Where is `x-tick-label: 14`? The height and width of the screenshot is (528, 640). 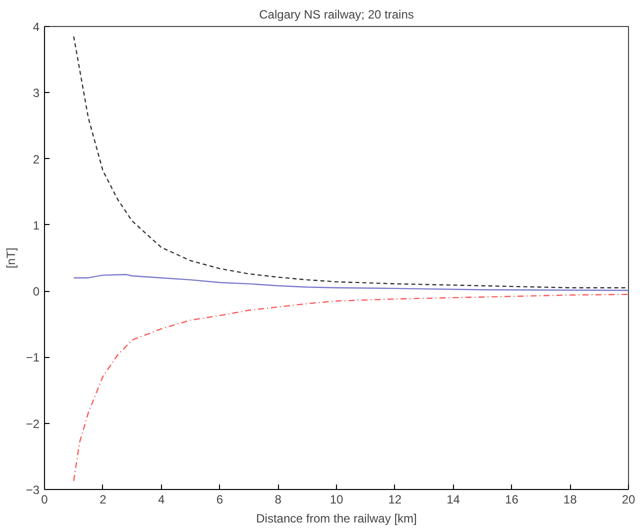 x-tick-label: 14 is located at coordinates (453, 499).